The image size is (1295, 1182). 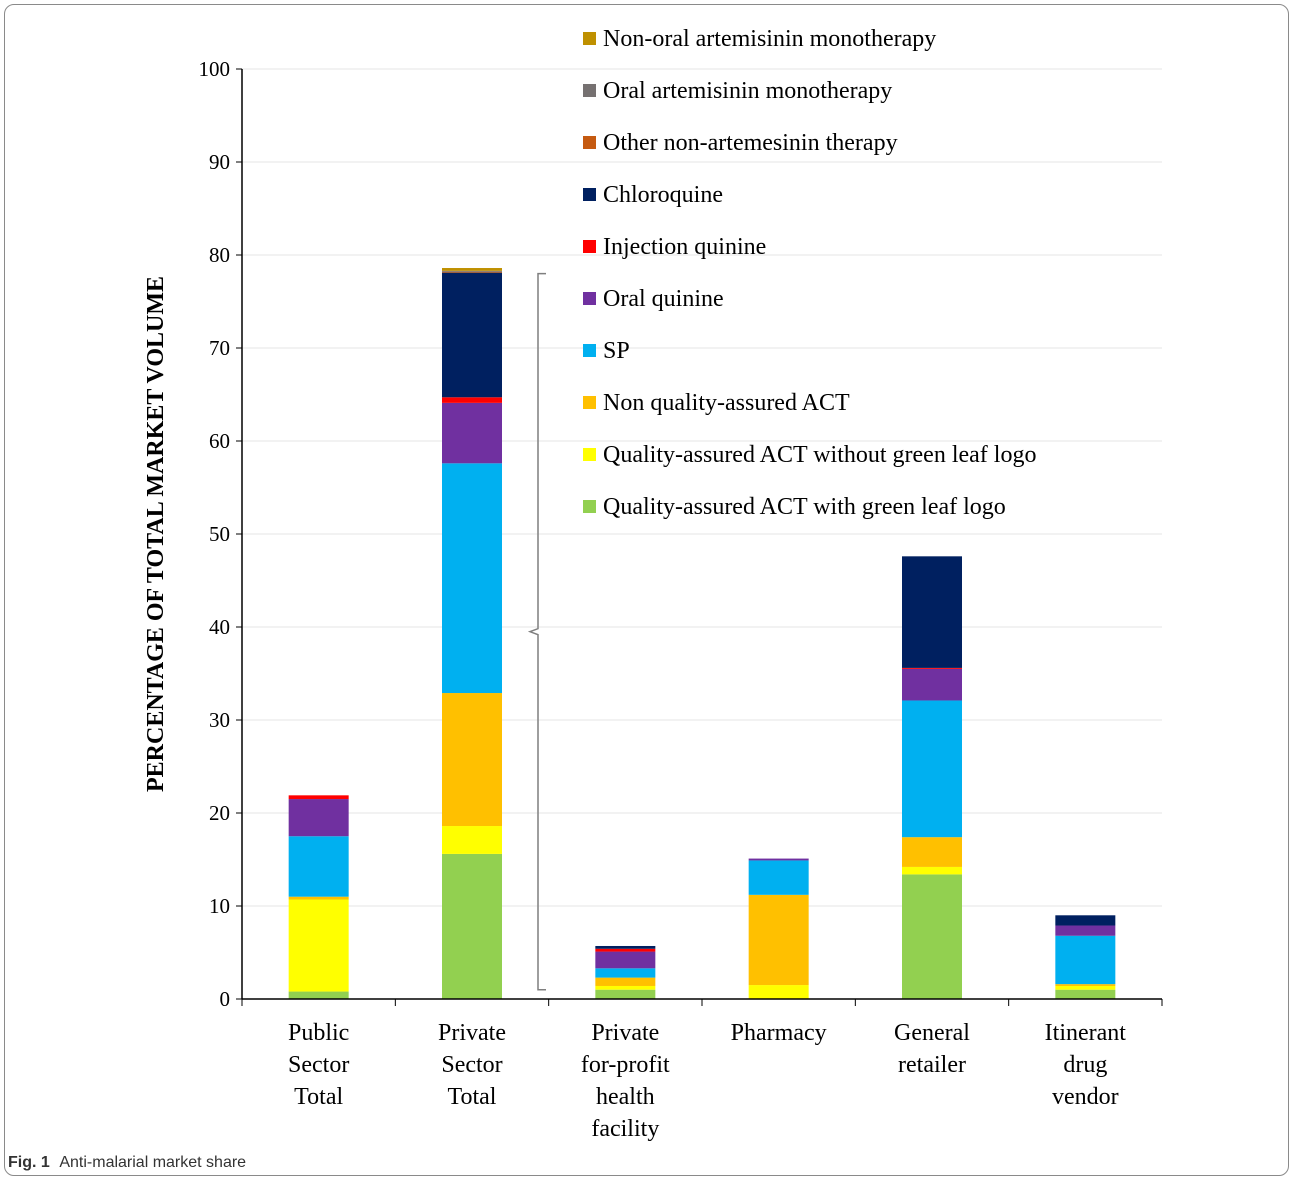 What do you see at coordinates (219, 255) in the screenshot?
I see `y-tick-label: 80` at bounding box center [219, 255].